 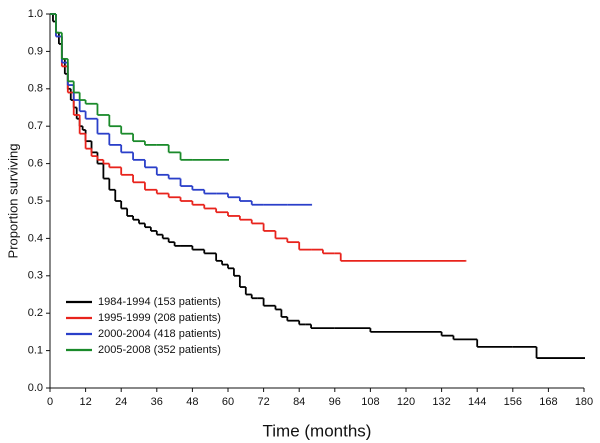 What do you see at coordinates (50, 402) in the screenshot?
I see `x-tick-label: 0` at bounding box center [50, 402].